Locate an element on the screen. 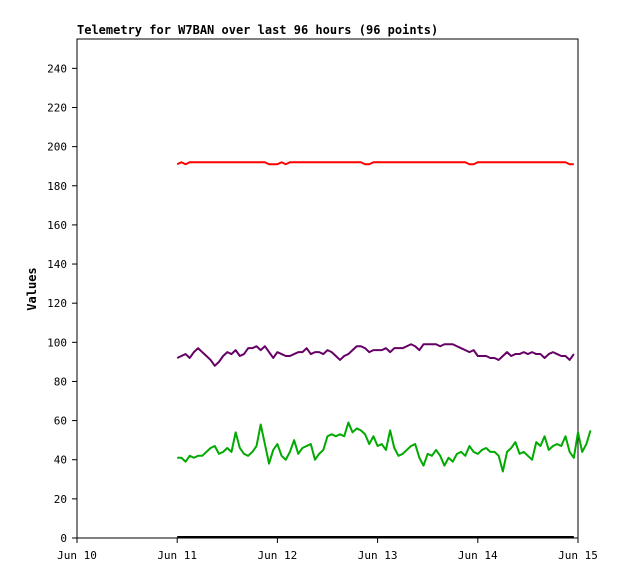  x-tick-label: Jun 15 is located at coordinates (578, 555).